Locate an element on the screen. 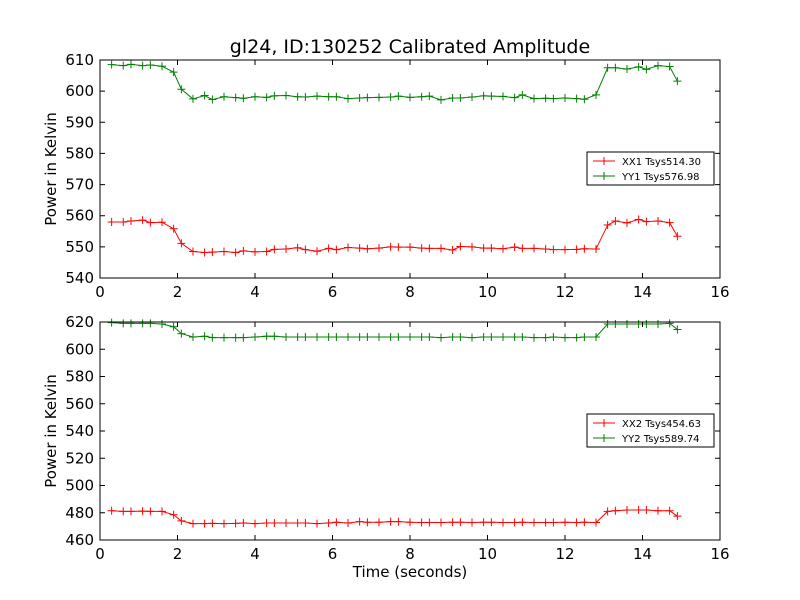 This screenshot has width=800, height=600. legend-box is located at coordinates (650, 168).